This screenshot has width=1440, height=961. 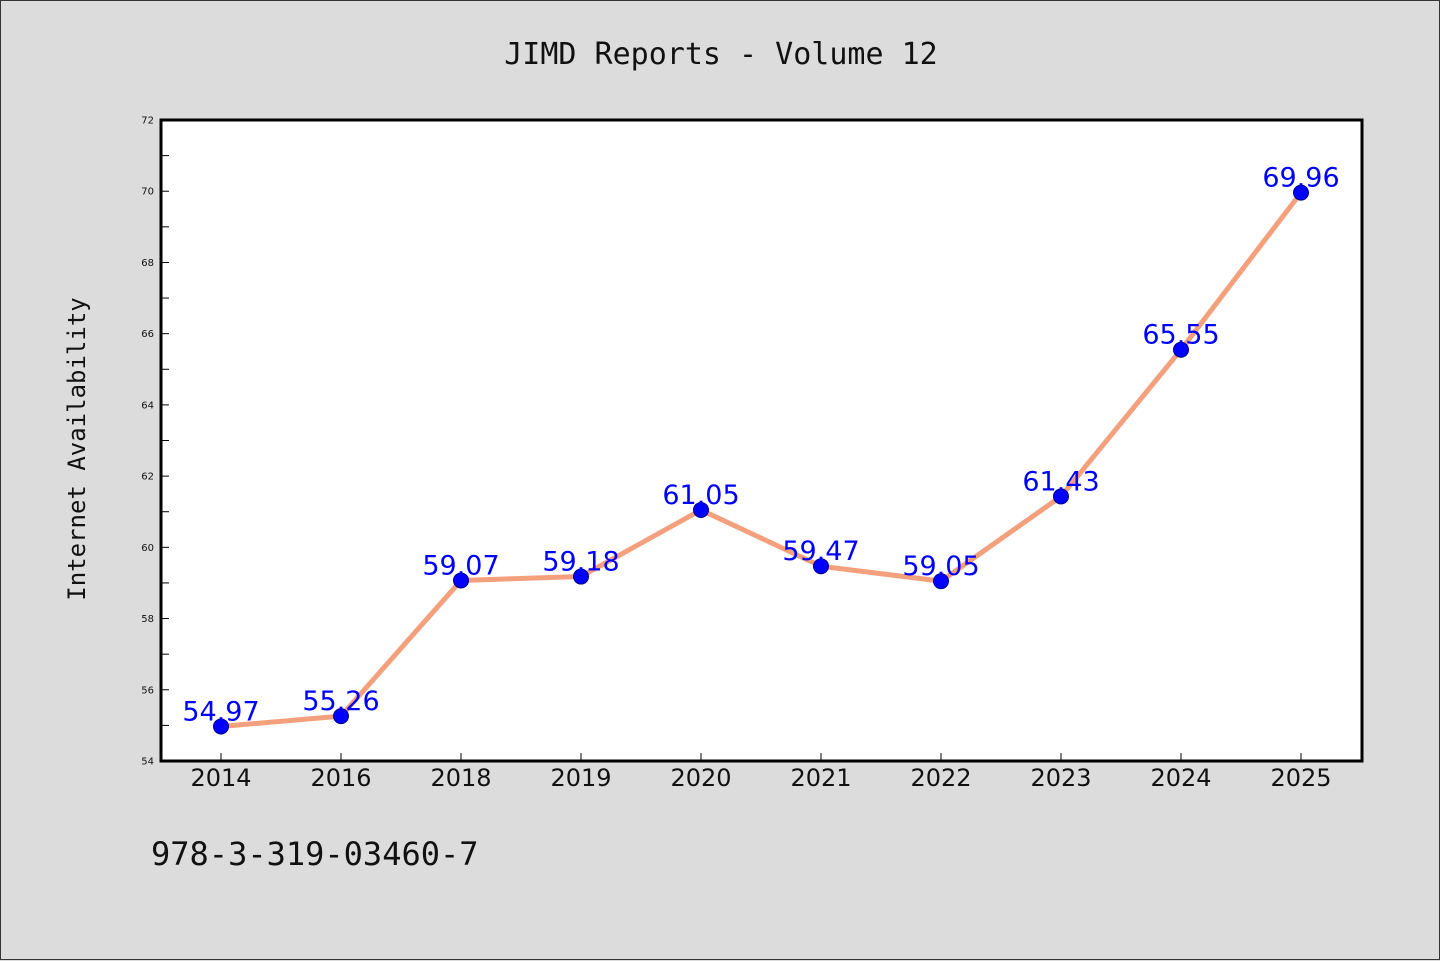 I want to click on y-axis-ticks: 54 56 58 60 62 64 66 68 70 72, so click(x=155, y=442).